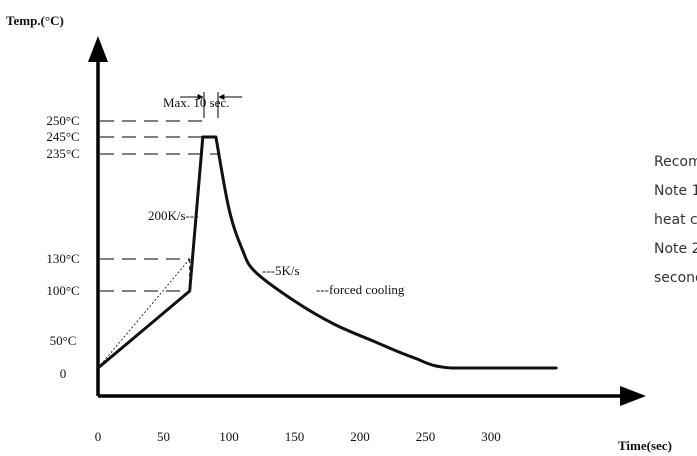 This screenshot has width=697, height=456. Describe the element at coordinates (98, 436) in the screenshot. I see `x-tick-label: 0` at that location.